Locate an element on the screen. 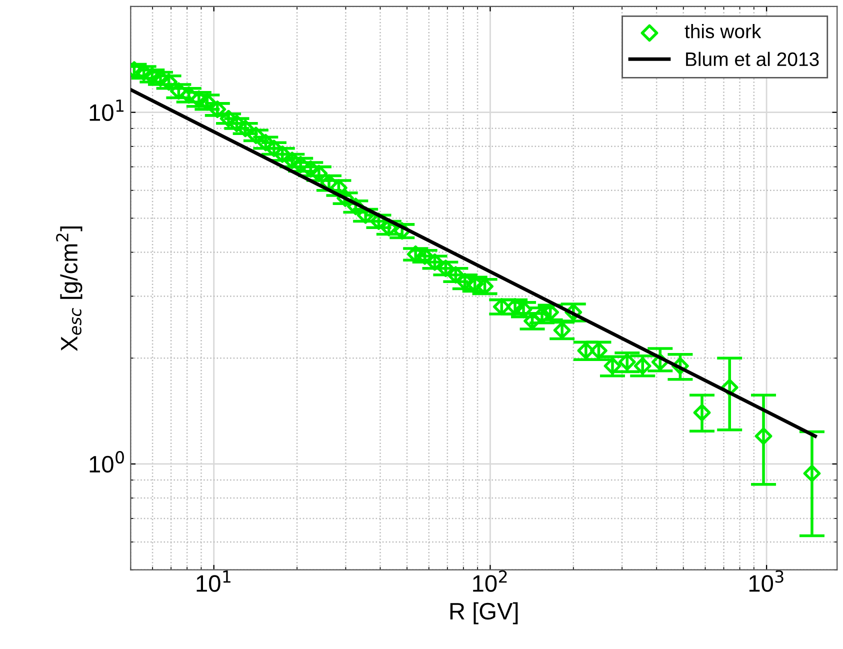 The height and width of the screenshot is (649, 843). x-tick-label: 10$^{2}$ is located at coordinates (490, 581).